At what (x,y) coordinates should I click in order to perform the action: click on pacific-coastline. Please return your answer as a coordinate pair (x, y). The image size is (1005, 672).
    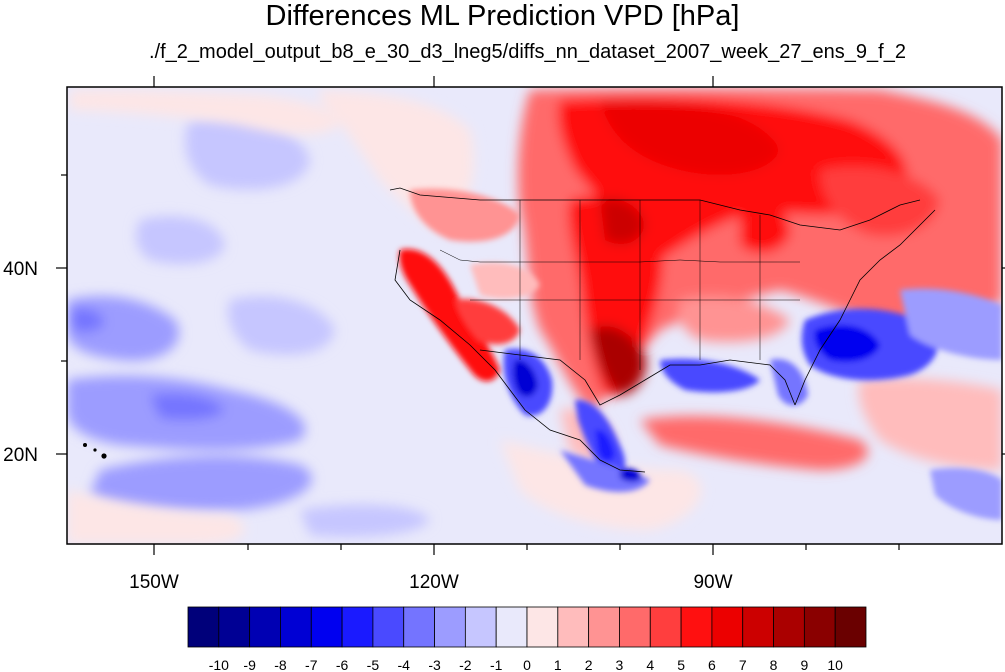
    Looking at the image, I should click on (520, 361).